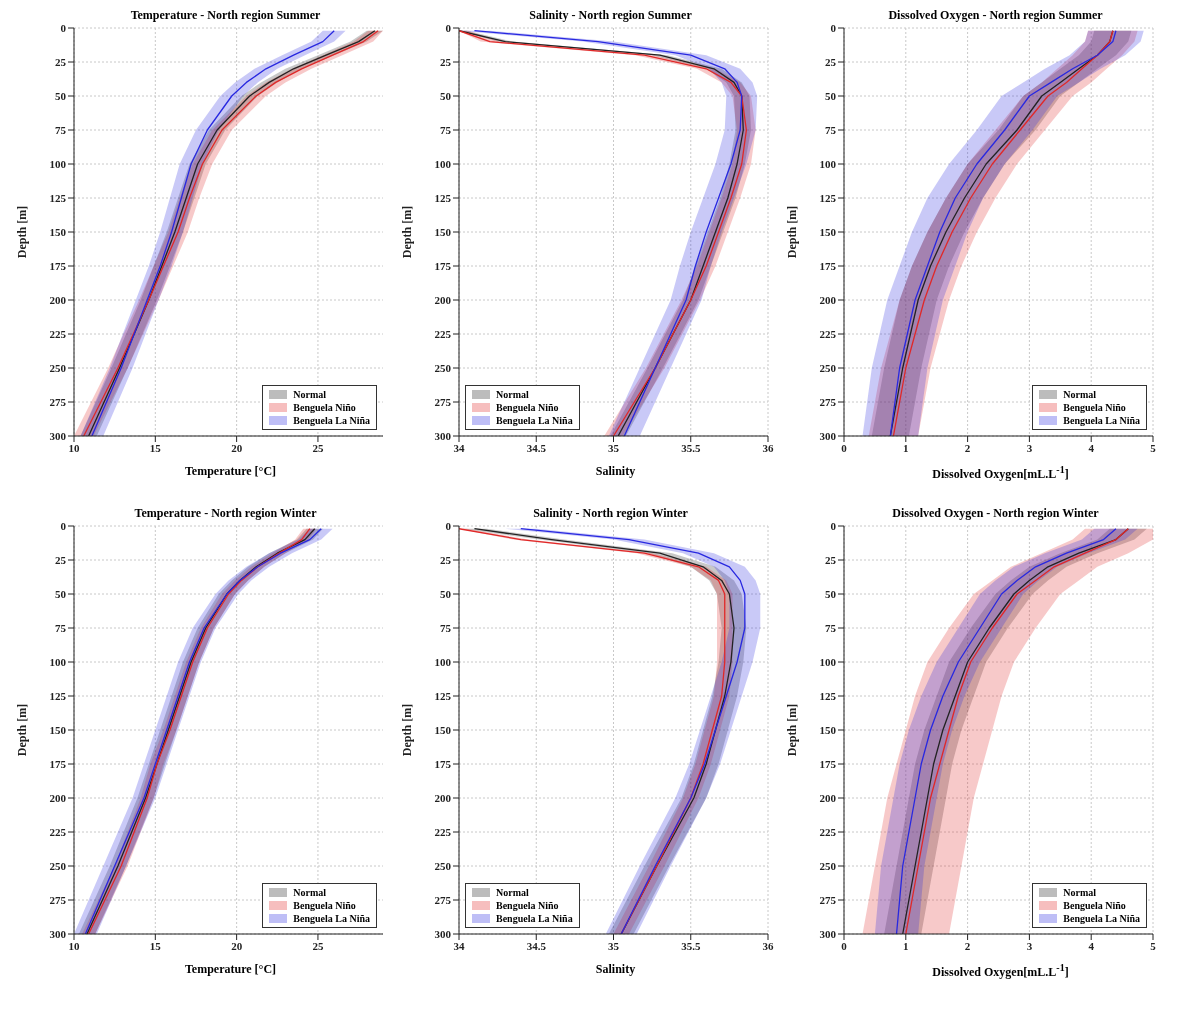  Describe the element at coordinates (318, 945) in the screenshot. I see `x-tick-label: 25` at that location.